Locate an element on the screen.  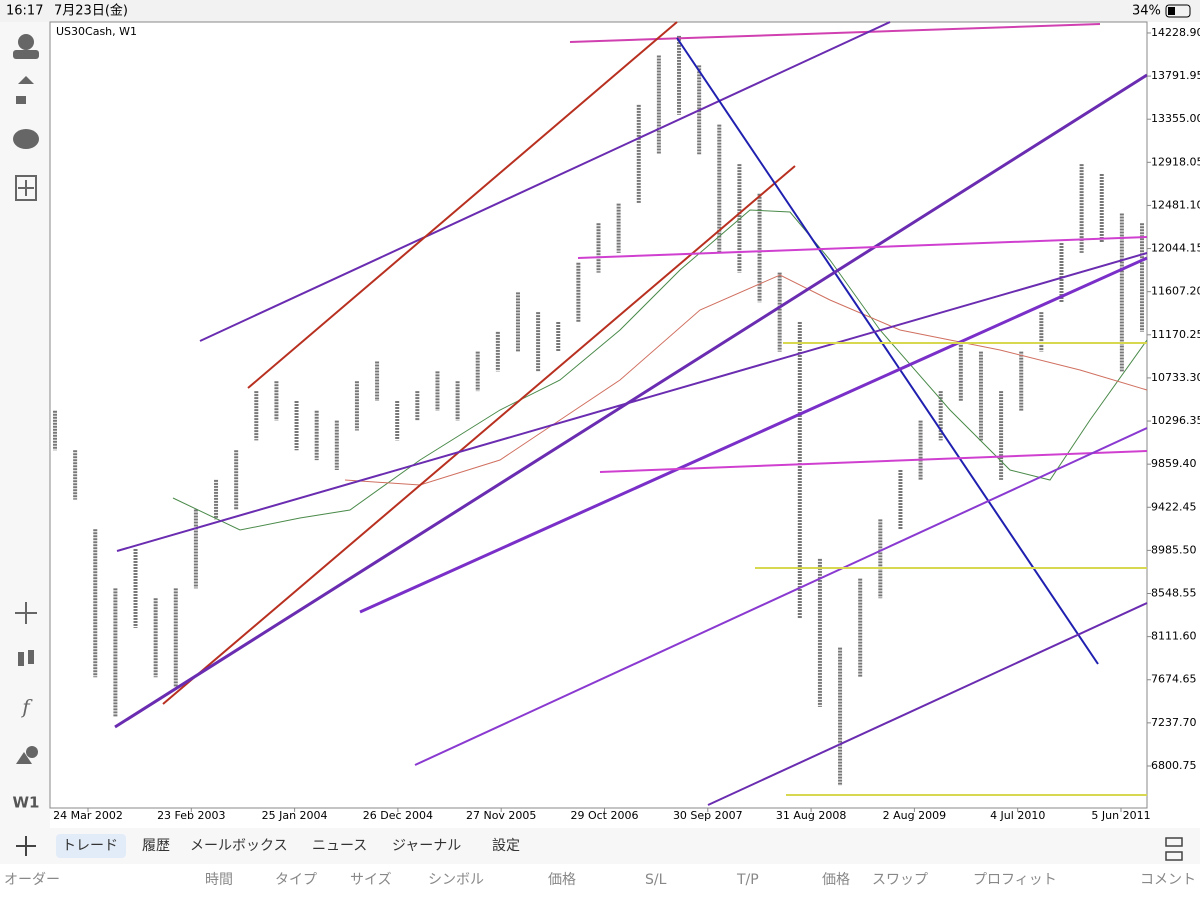
tabs: トレード 履歴 メールボックス ニュース ジャーナル 設定 is located at coordinates (288, 846).